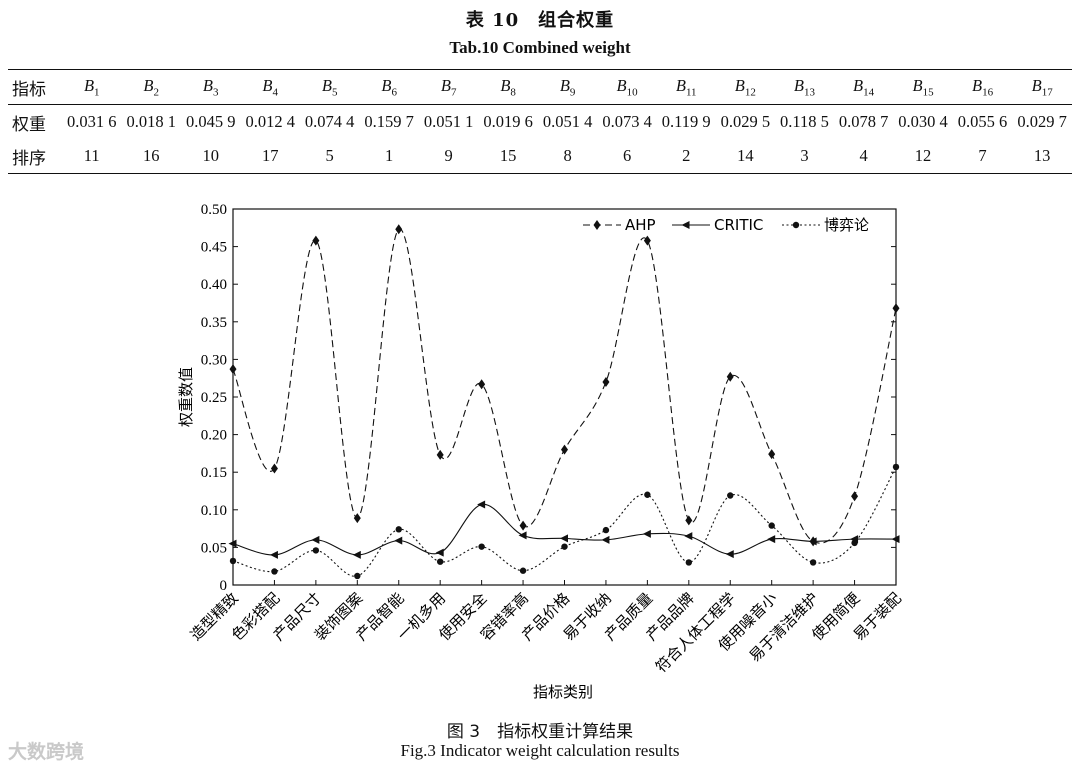 Image resolution: width=1080 pixels, height=773 pixels. I want to click on y-tick-label: 0.40, so click(214, 285).